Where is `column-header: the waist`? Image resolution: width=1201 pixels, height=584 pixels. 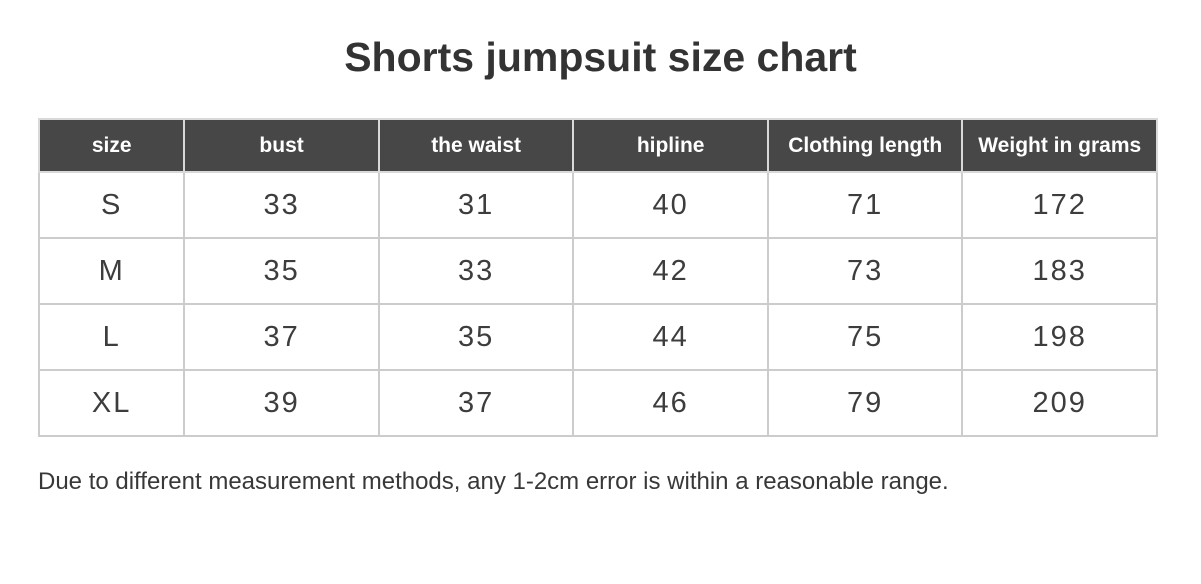 column-header: the waist is located at coordinates (476, 145).